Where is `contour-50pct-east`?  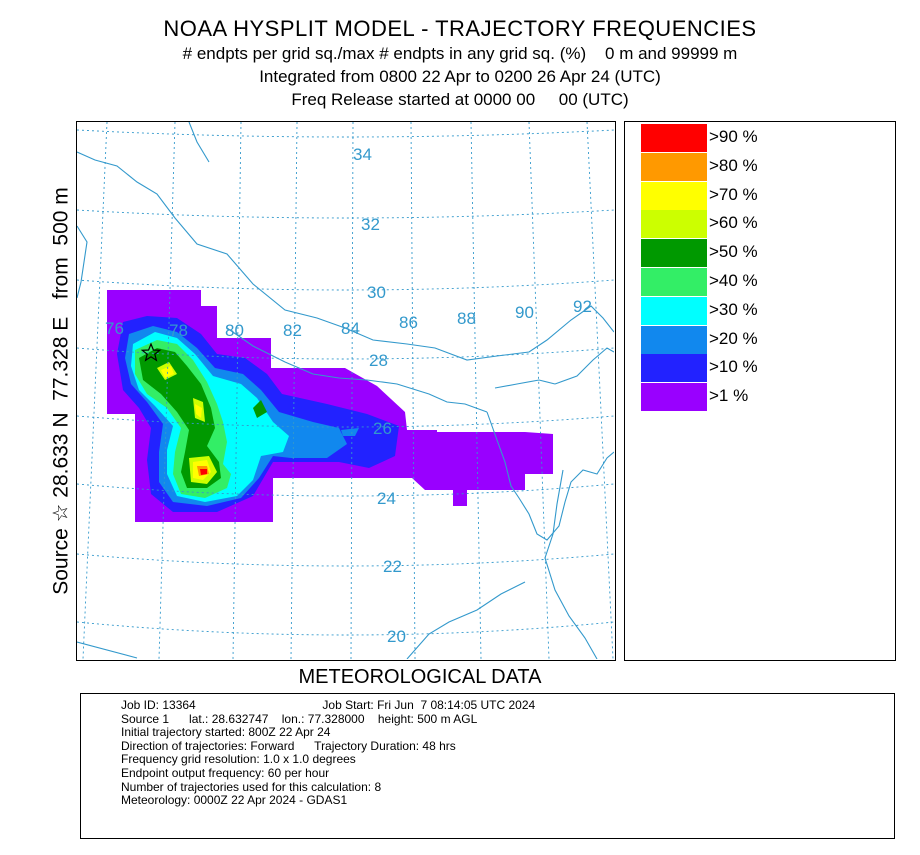
contour-50pct-east is located at coordinates (260, 409).